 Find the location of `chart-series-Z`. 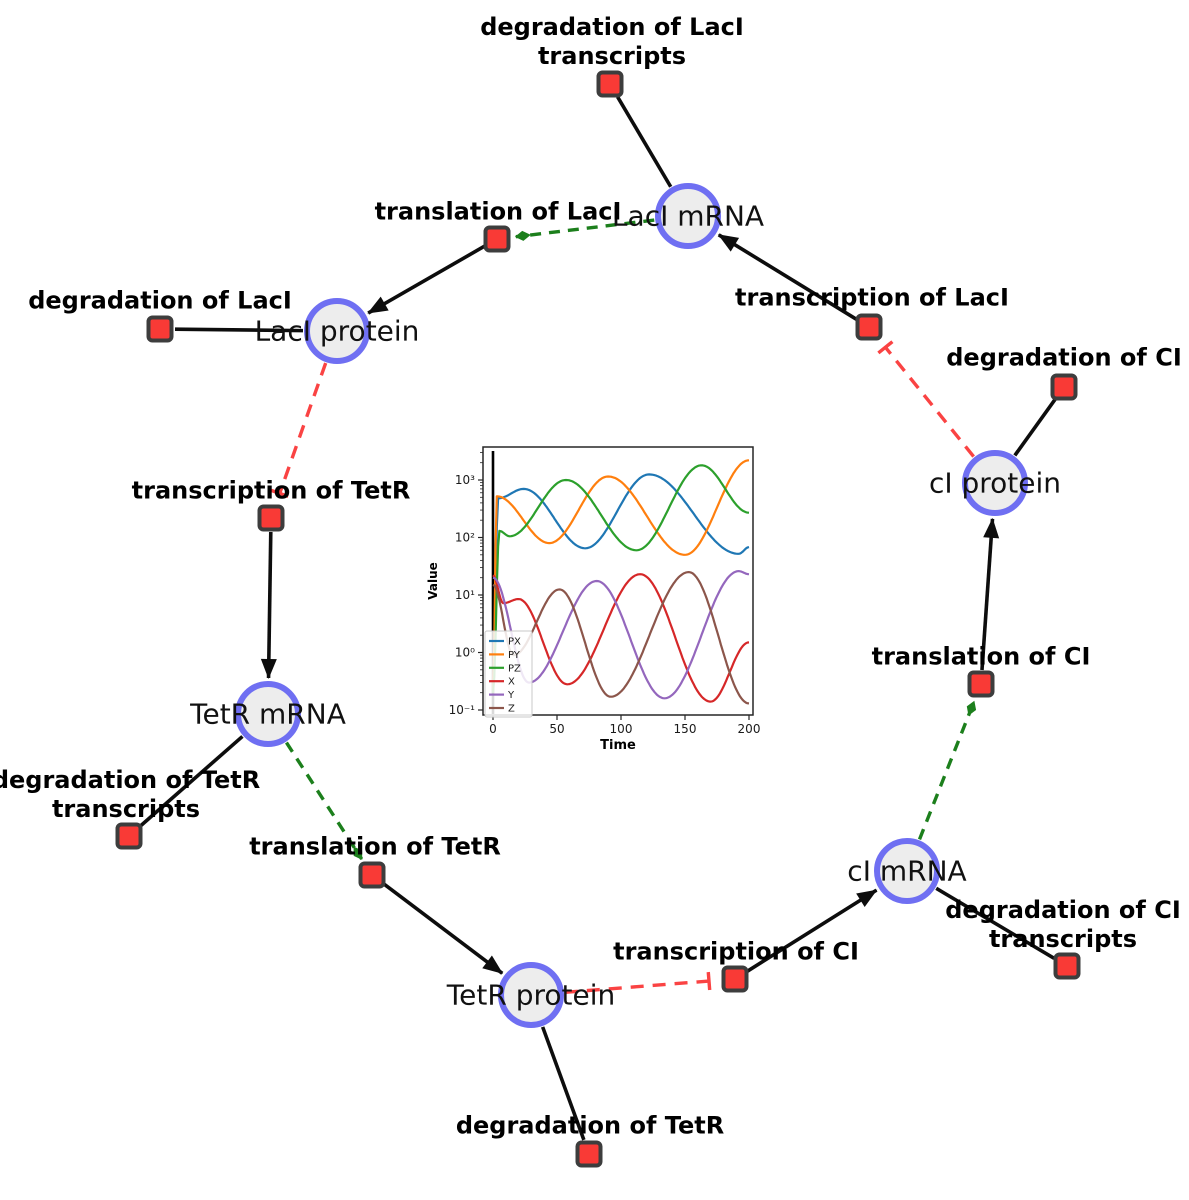

chart-series-Z is located at coordinates (621, 638).